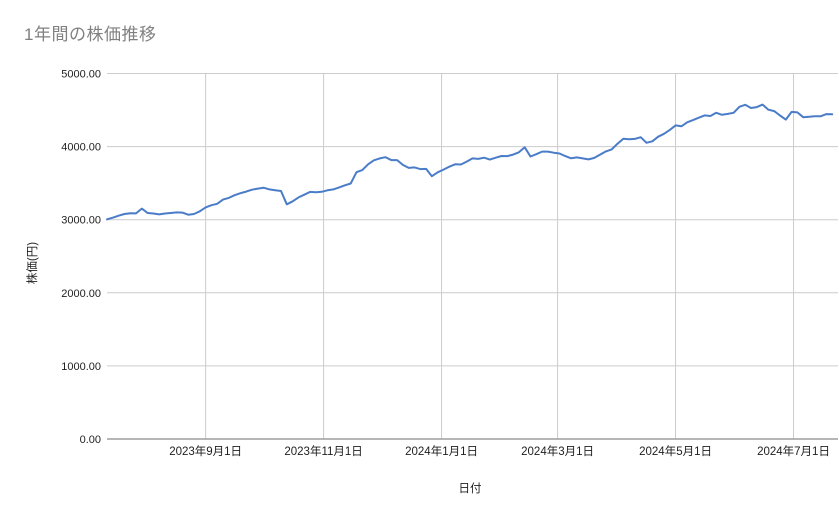  Describe the element at coordinates (81, 148) in the screenshot. I see `y-tick-label: 4000.00` at that location.